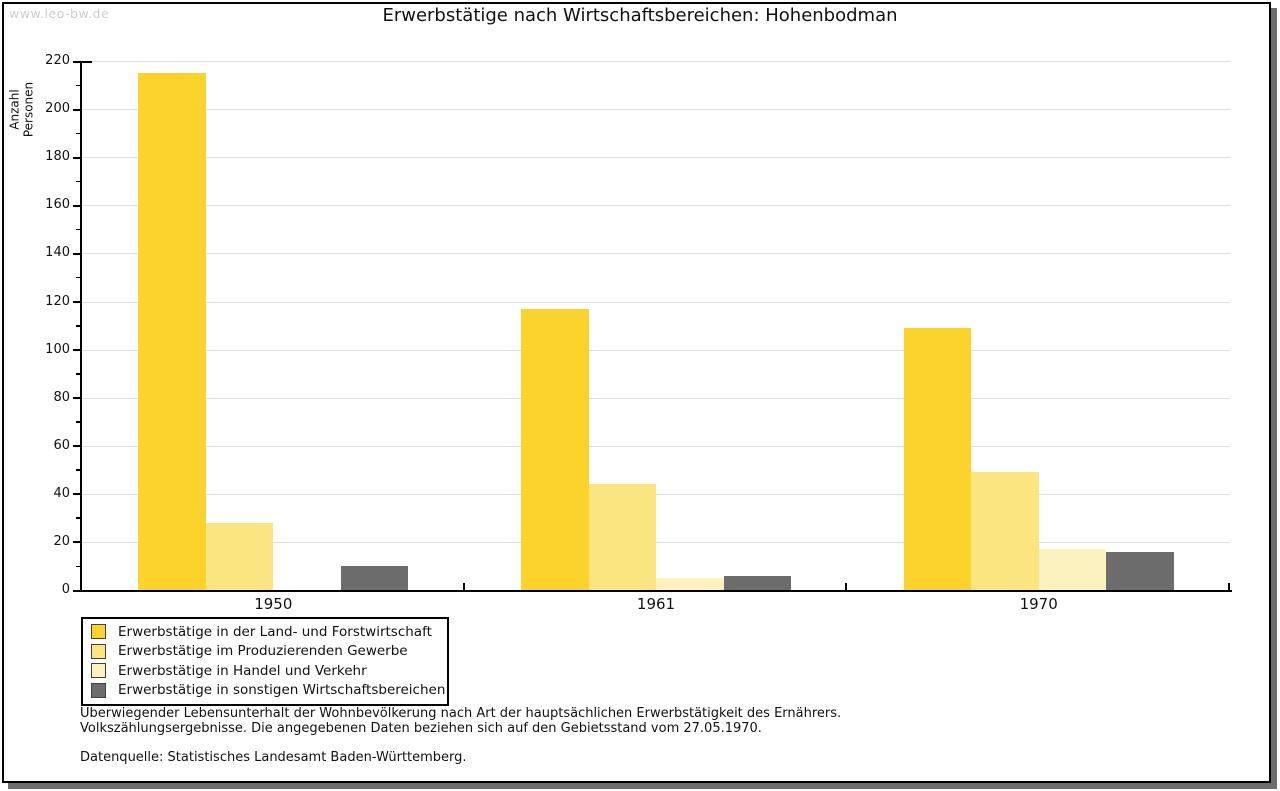 The width and height of the screenshot is (1280, 791). Describe the element at coordinates (57, 253) in the screenshot. I see `y-tick-label: 140` at that location.